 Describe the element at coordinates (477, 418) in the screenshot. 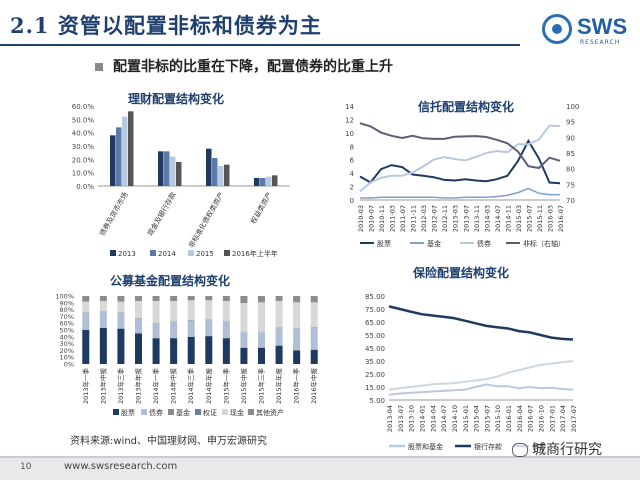

I see `x-tick-label: 2015-04` at that location.